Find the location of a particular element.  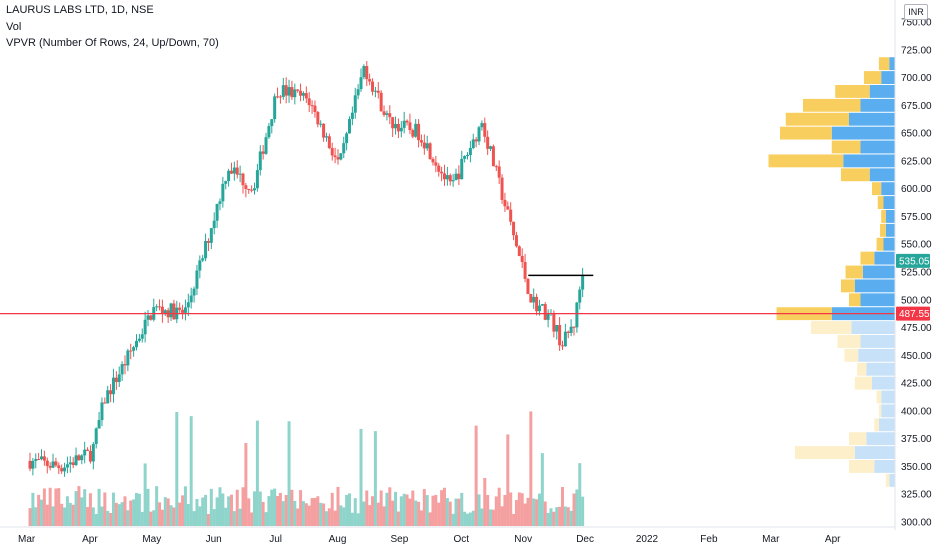

legend-vpvr: VPVR (Number Of Rows, 24, Up/Down, 70) is located at coordinates (112, 43).